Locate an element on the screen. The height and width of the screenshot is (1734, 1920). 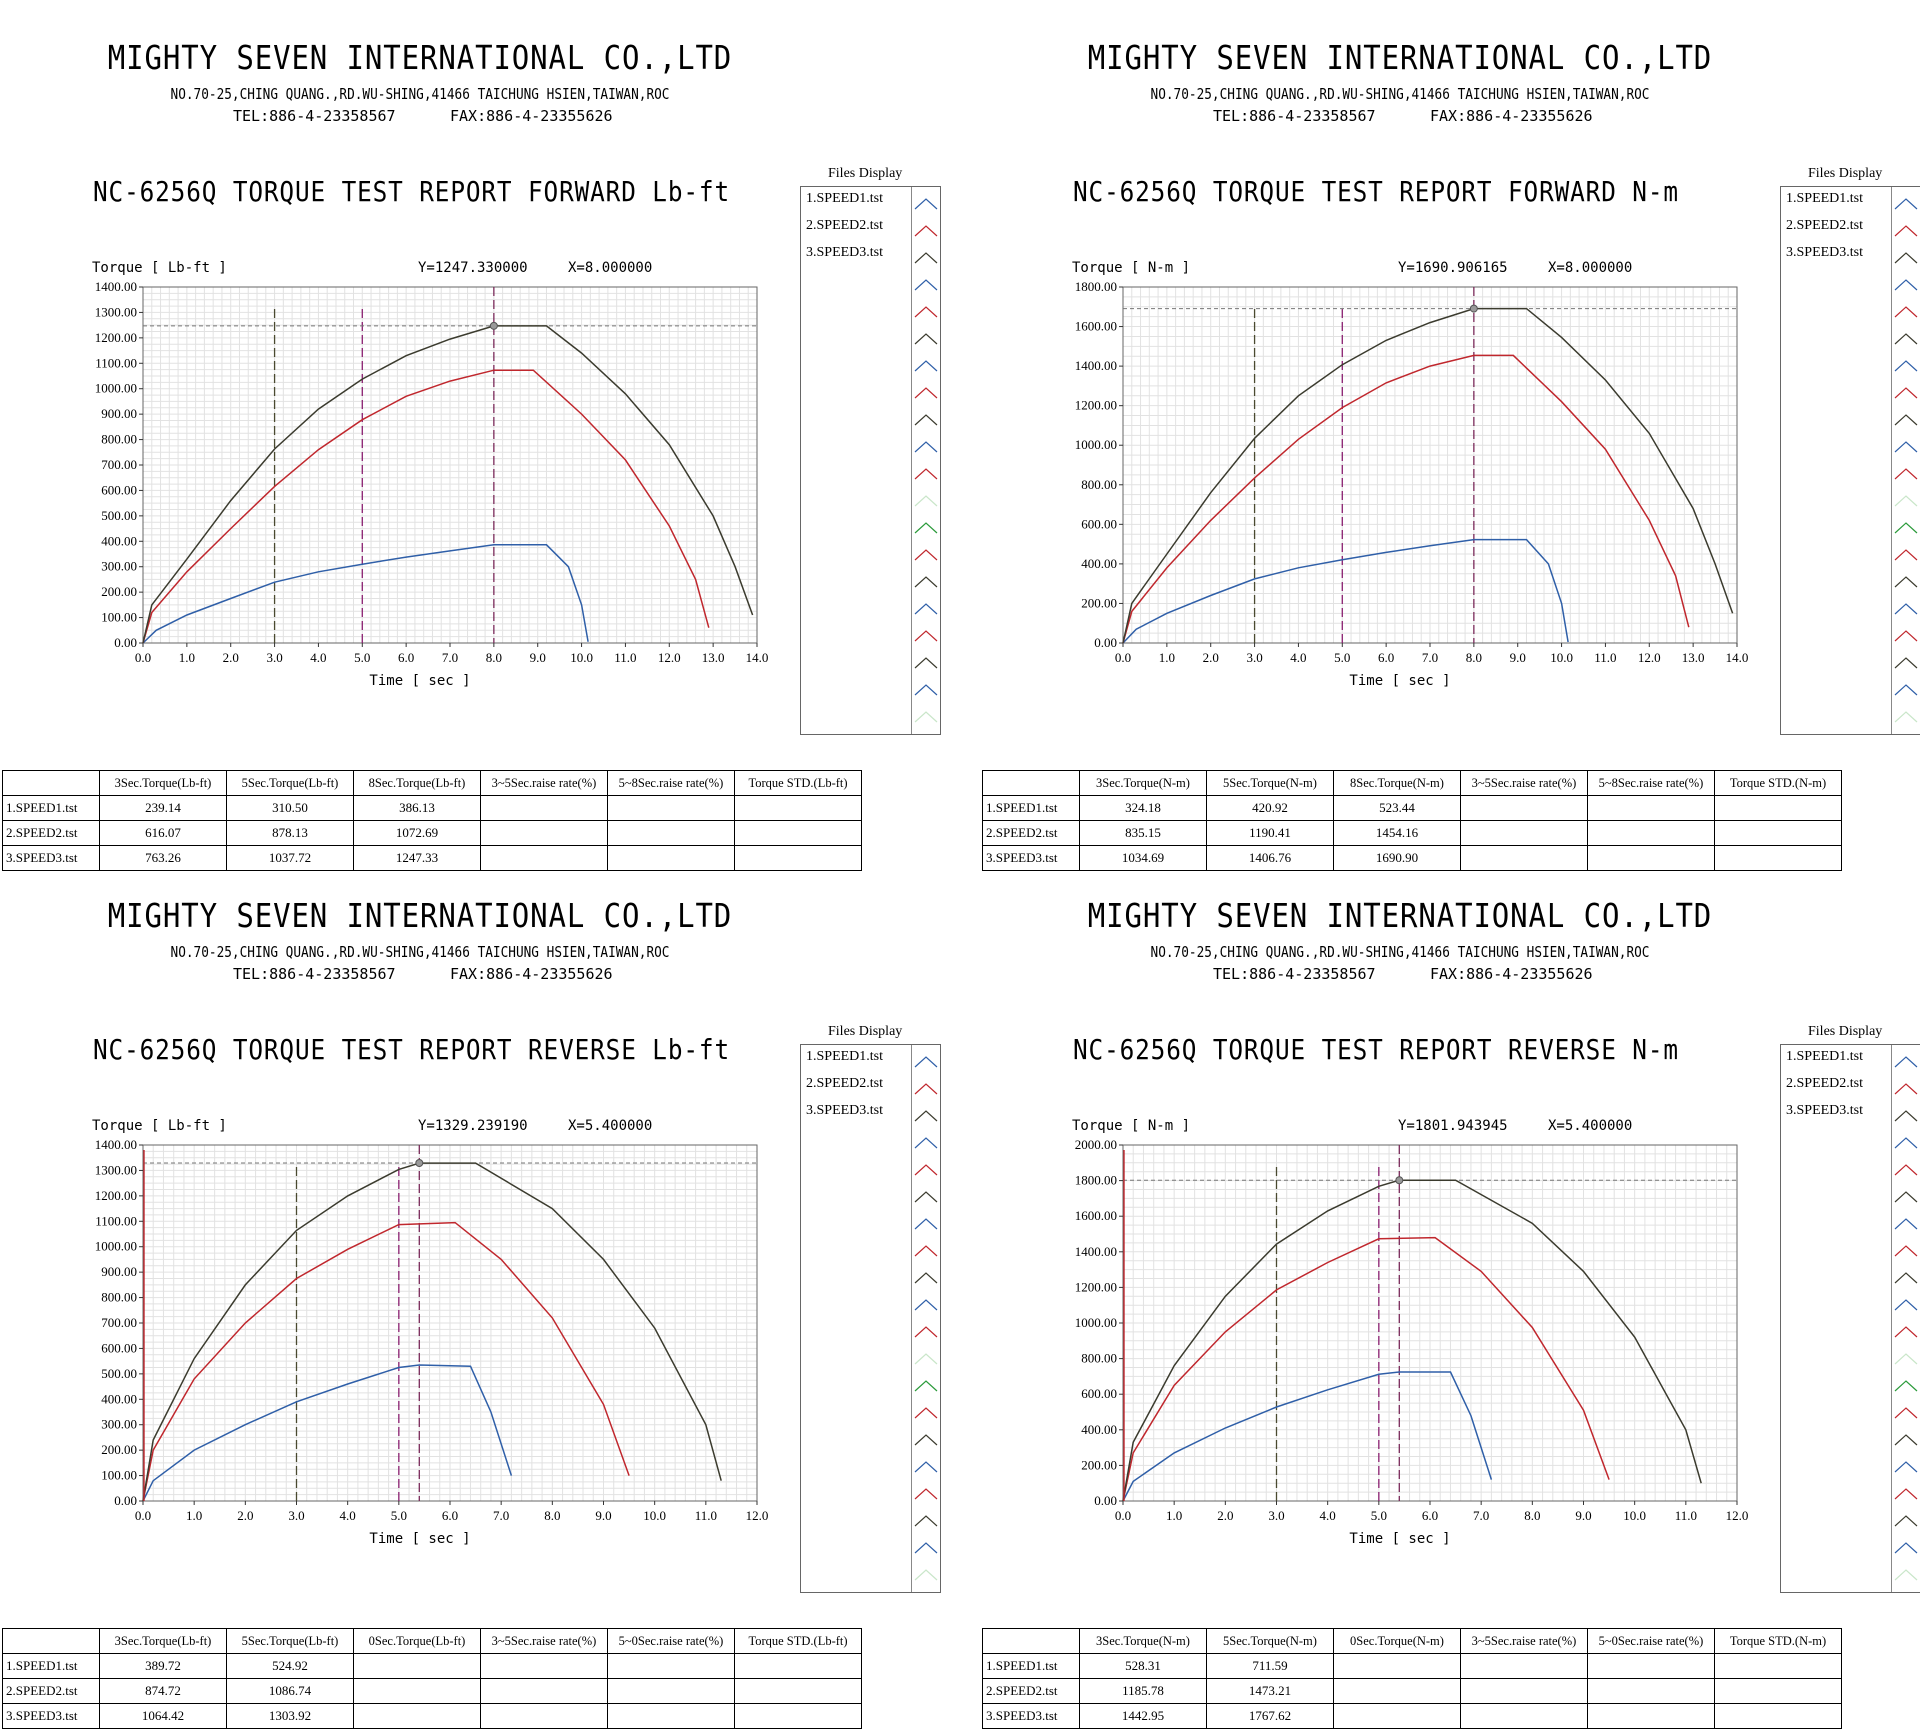
x-tick-label: 9.0 is located at coordinates (1583, 1515).